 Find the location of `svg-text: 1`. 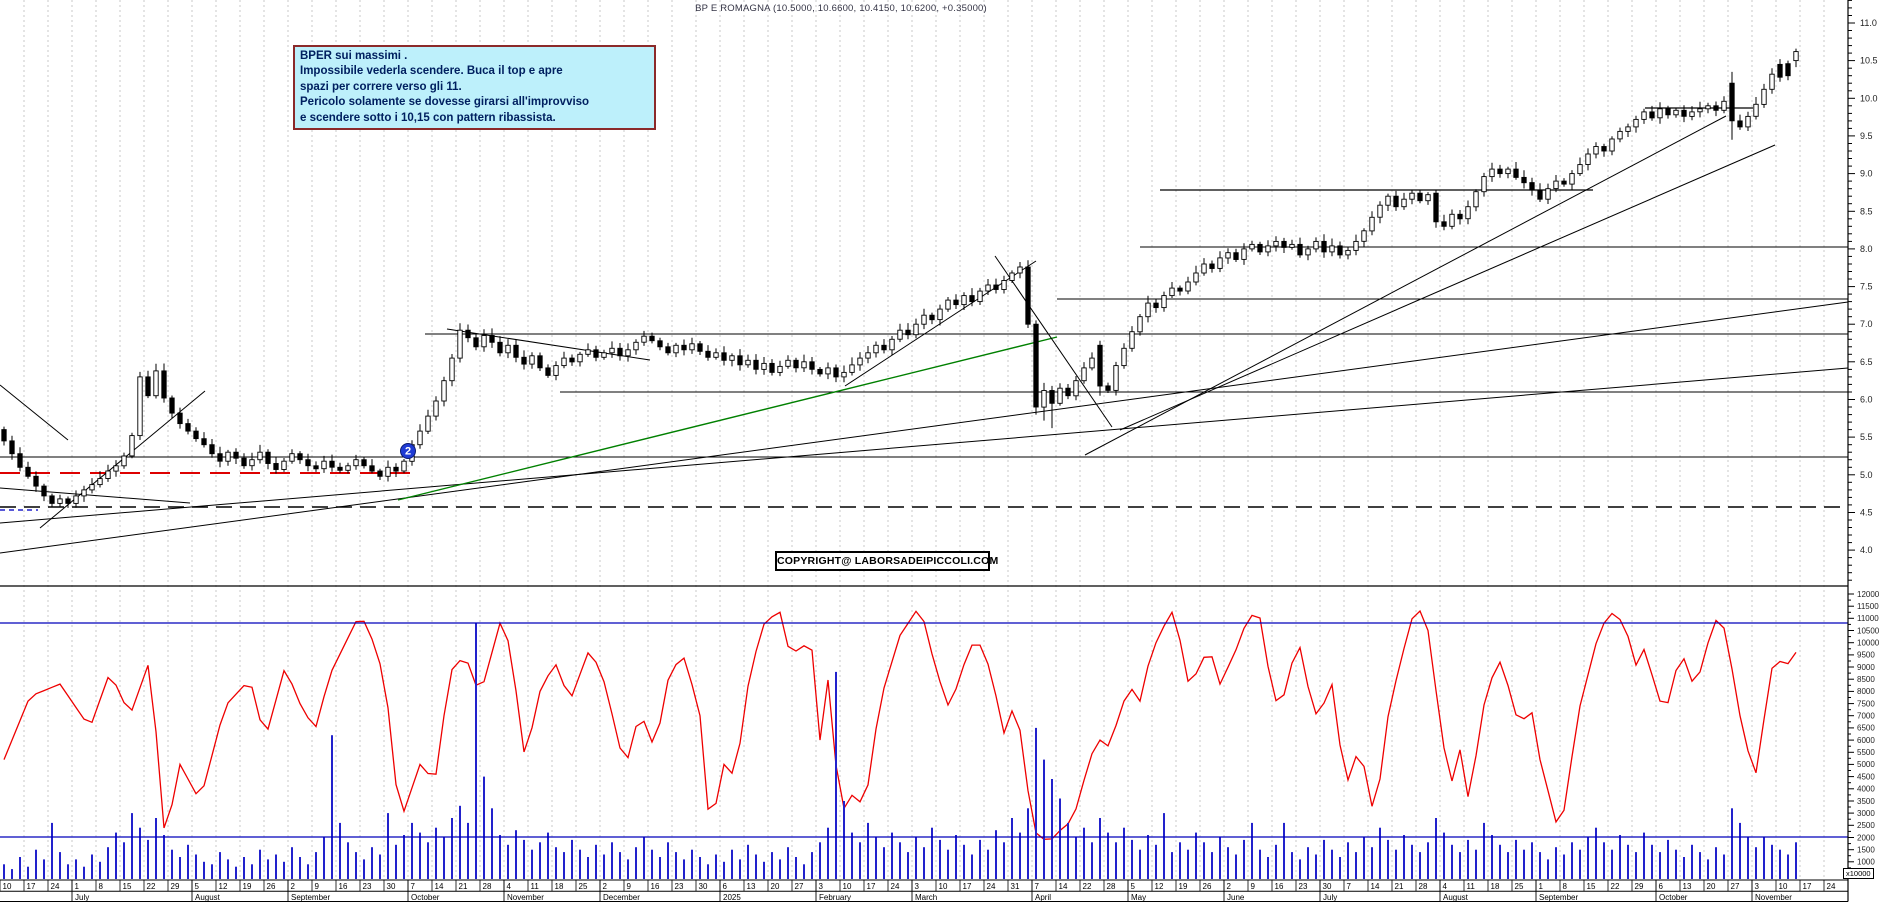

svg-text: 1 is located at coordinates (1541, 886).